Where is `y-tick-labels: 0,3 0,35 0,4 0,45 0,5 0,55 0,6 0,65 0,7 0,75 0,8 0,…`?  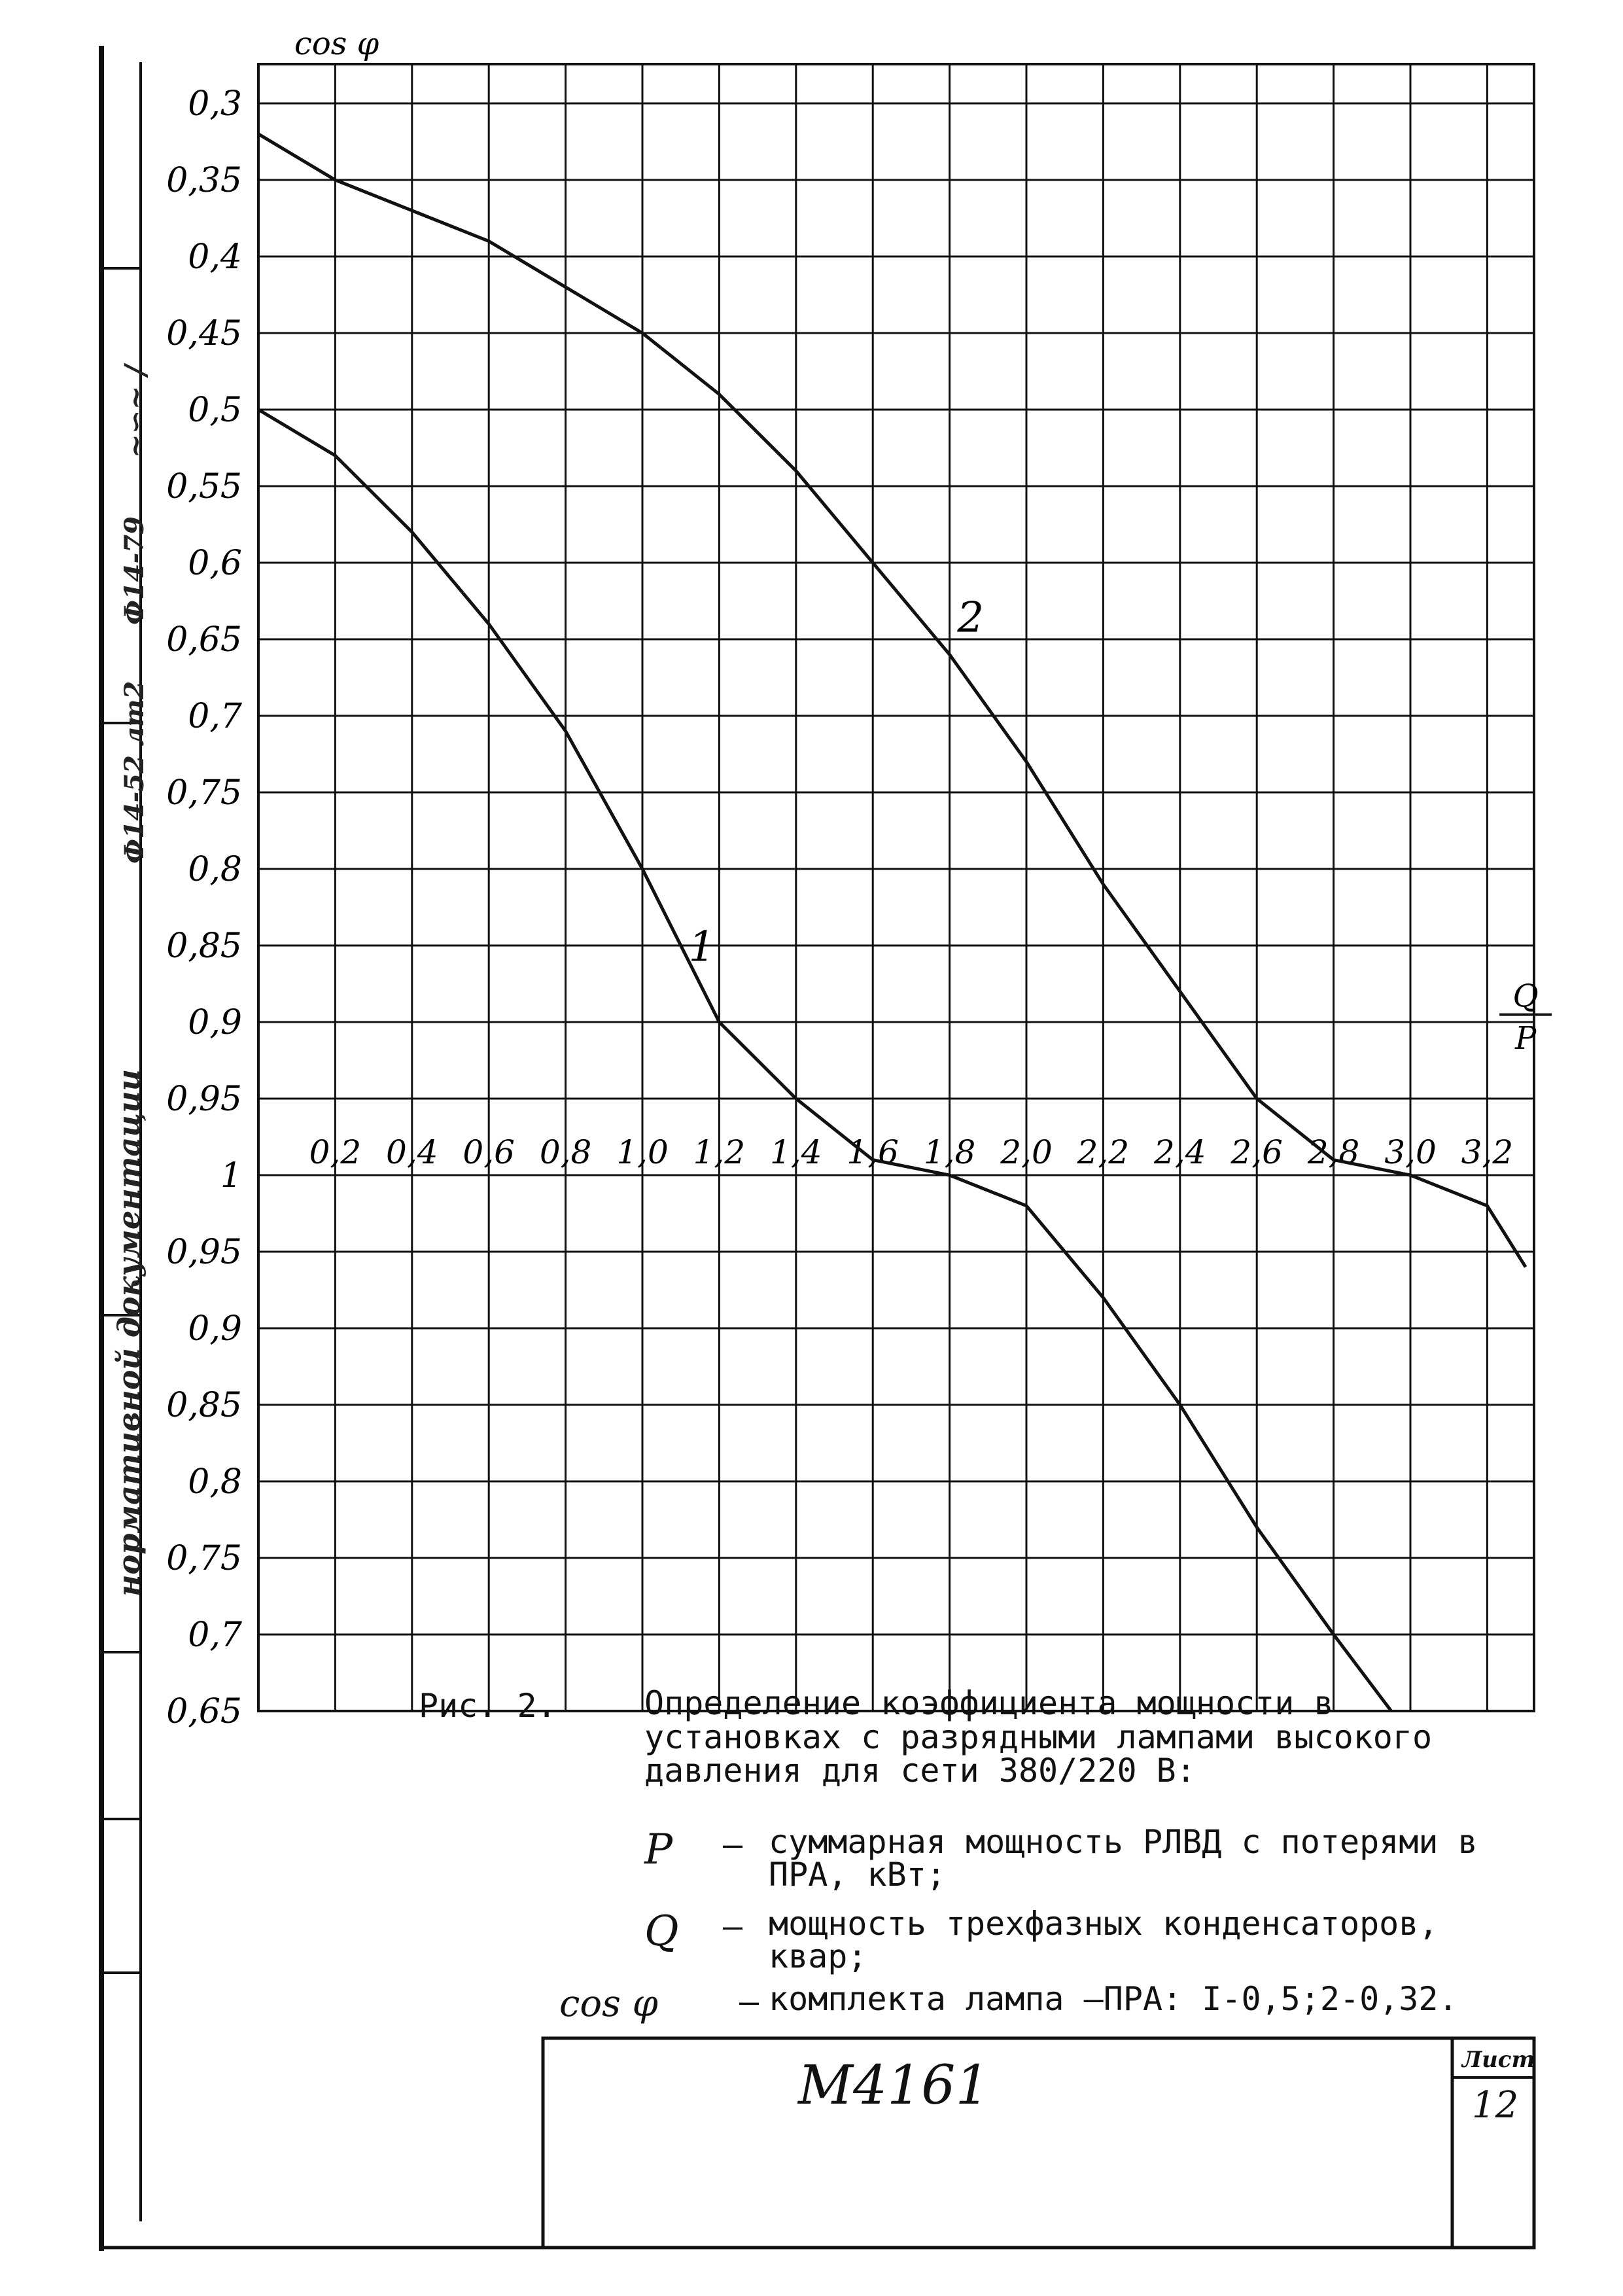 y-tick-labels: 0,3 0,35 0,4 0,45 0,5 0,55 0,6 0,65 0,7 0,75 0,8 0,… is located at coordinates (204, 908).